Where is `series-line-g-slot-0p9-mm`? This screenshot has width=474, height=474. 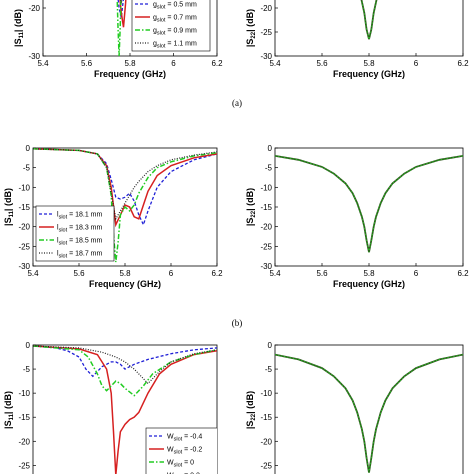
series-line-g-slot-0p9-mm is located at coordinates (119, 28).